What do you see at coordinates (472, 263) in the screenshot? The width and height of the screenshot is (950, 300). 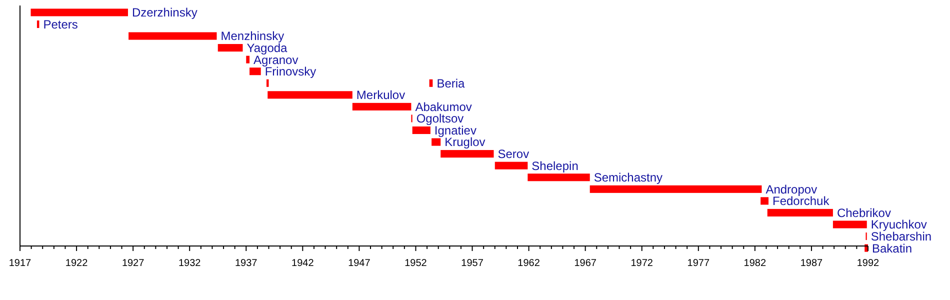 I see `x-tick-label: 1957` at bounding box center [472, 263].